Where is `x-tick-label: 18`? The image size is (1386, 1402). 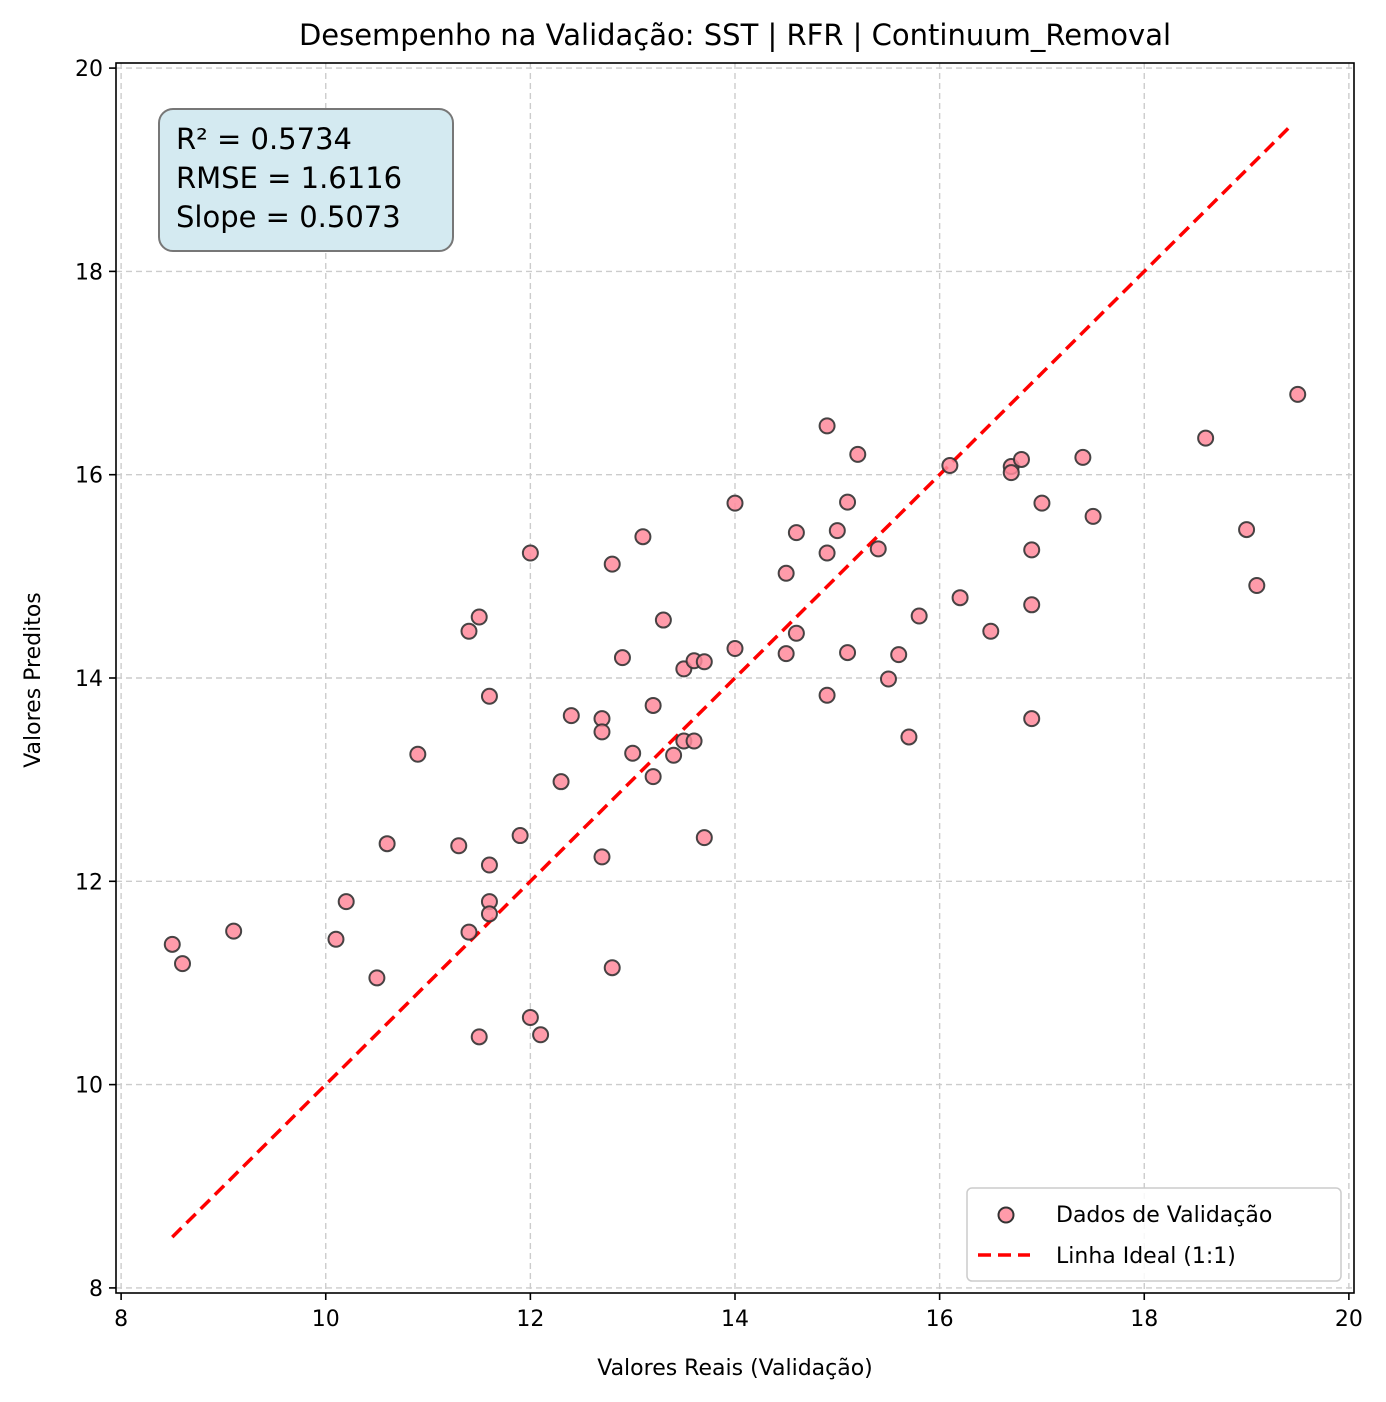
x-tick-label: 18 is located at coordinates (1144, 1319).